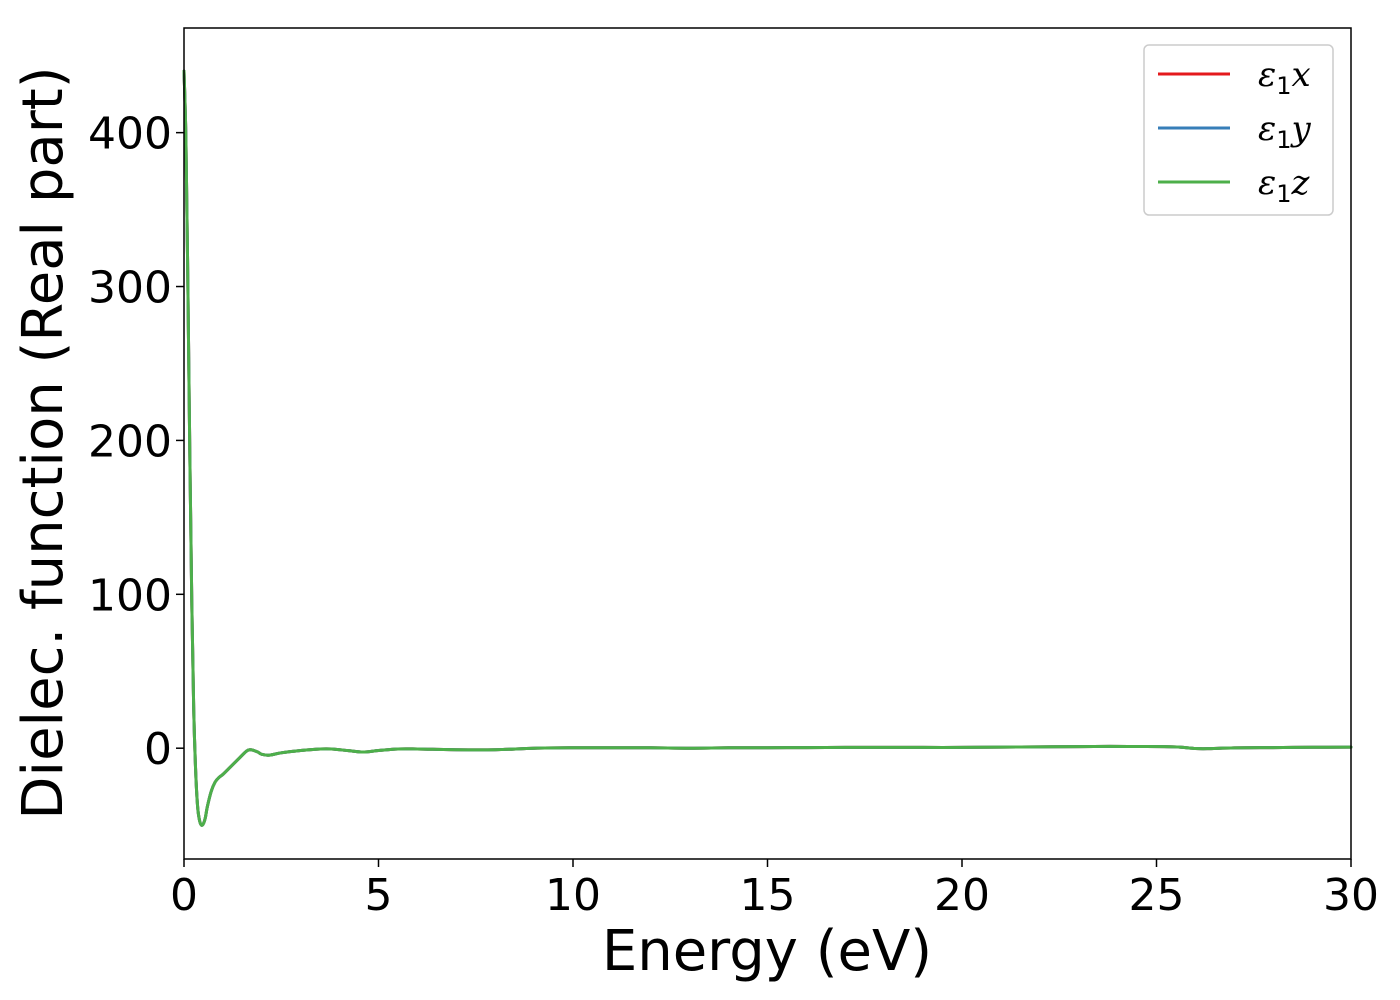 The height and width of the screenshot is (1000, 1400). Describe the element at coordinates (767, 951) in the screenshot. I see `x-axis-title: Energy (eV)` at that location.